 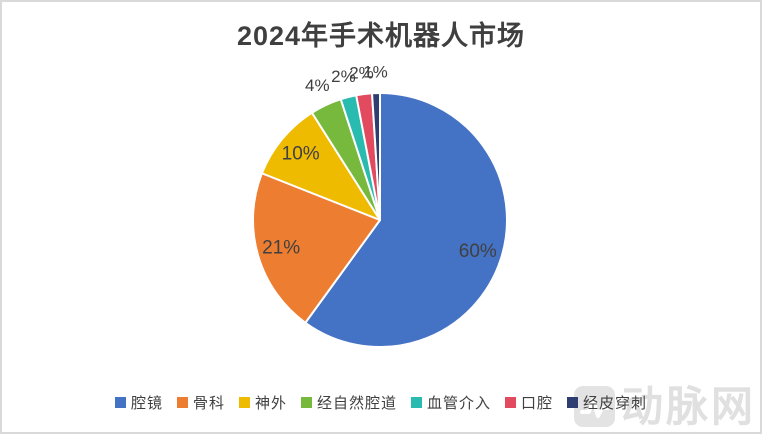 What do you see at coordinates (343, 76) in the screenshot?
I see `slice-label-4: 2%` at bounding box center [343, 76].